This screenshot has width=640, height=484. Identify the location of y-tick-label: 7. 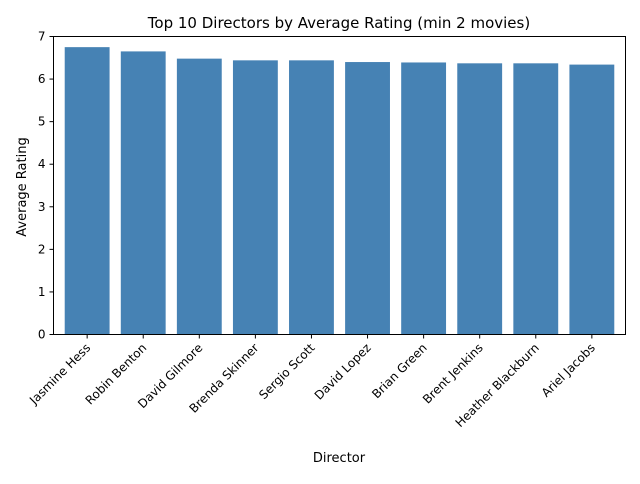
(42, 37).